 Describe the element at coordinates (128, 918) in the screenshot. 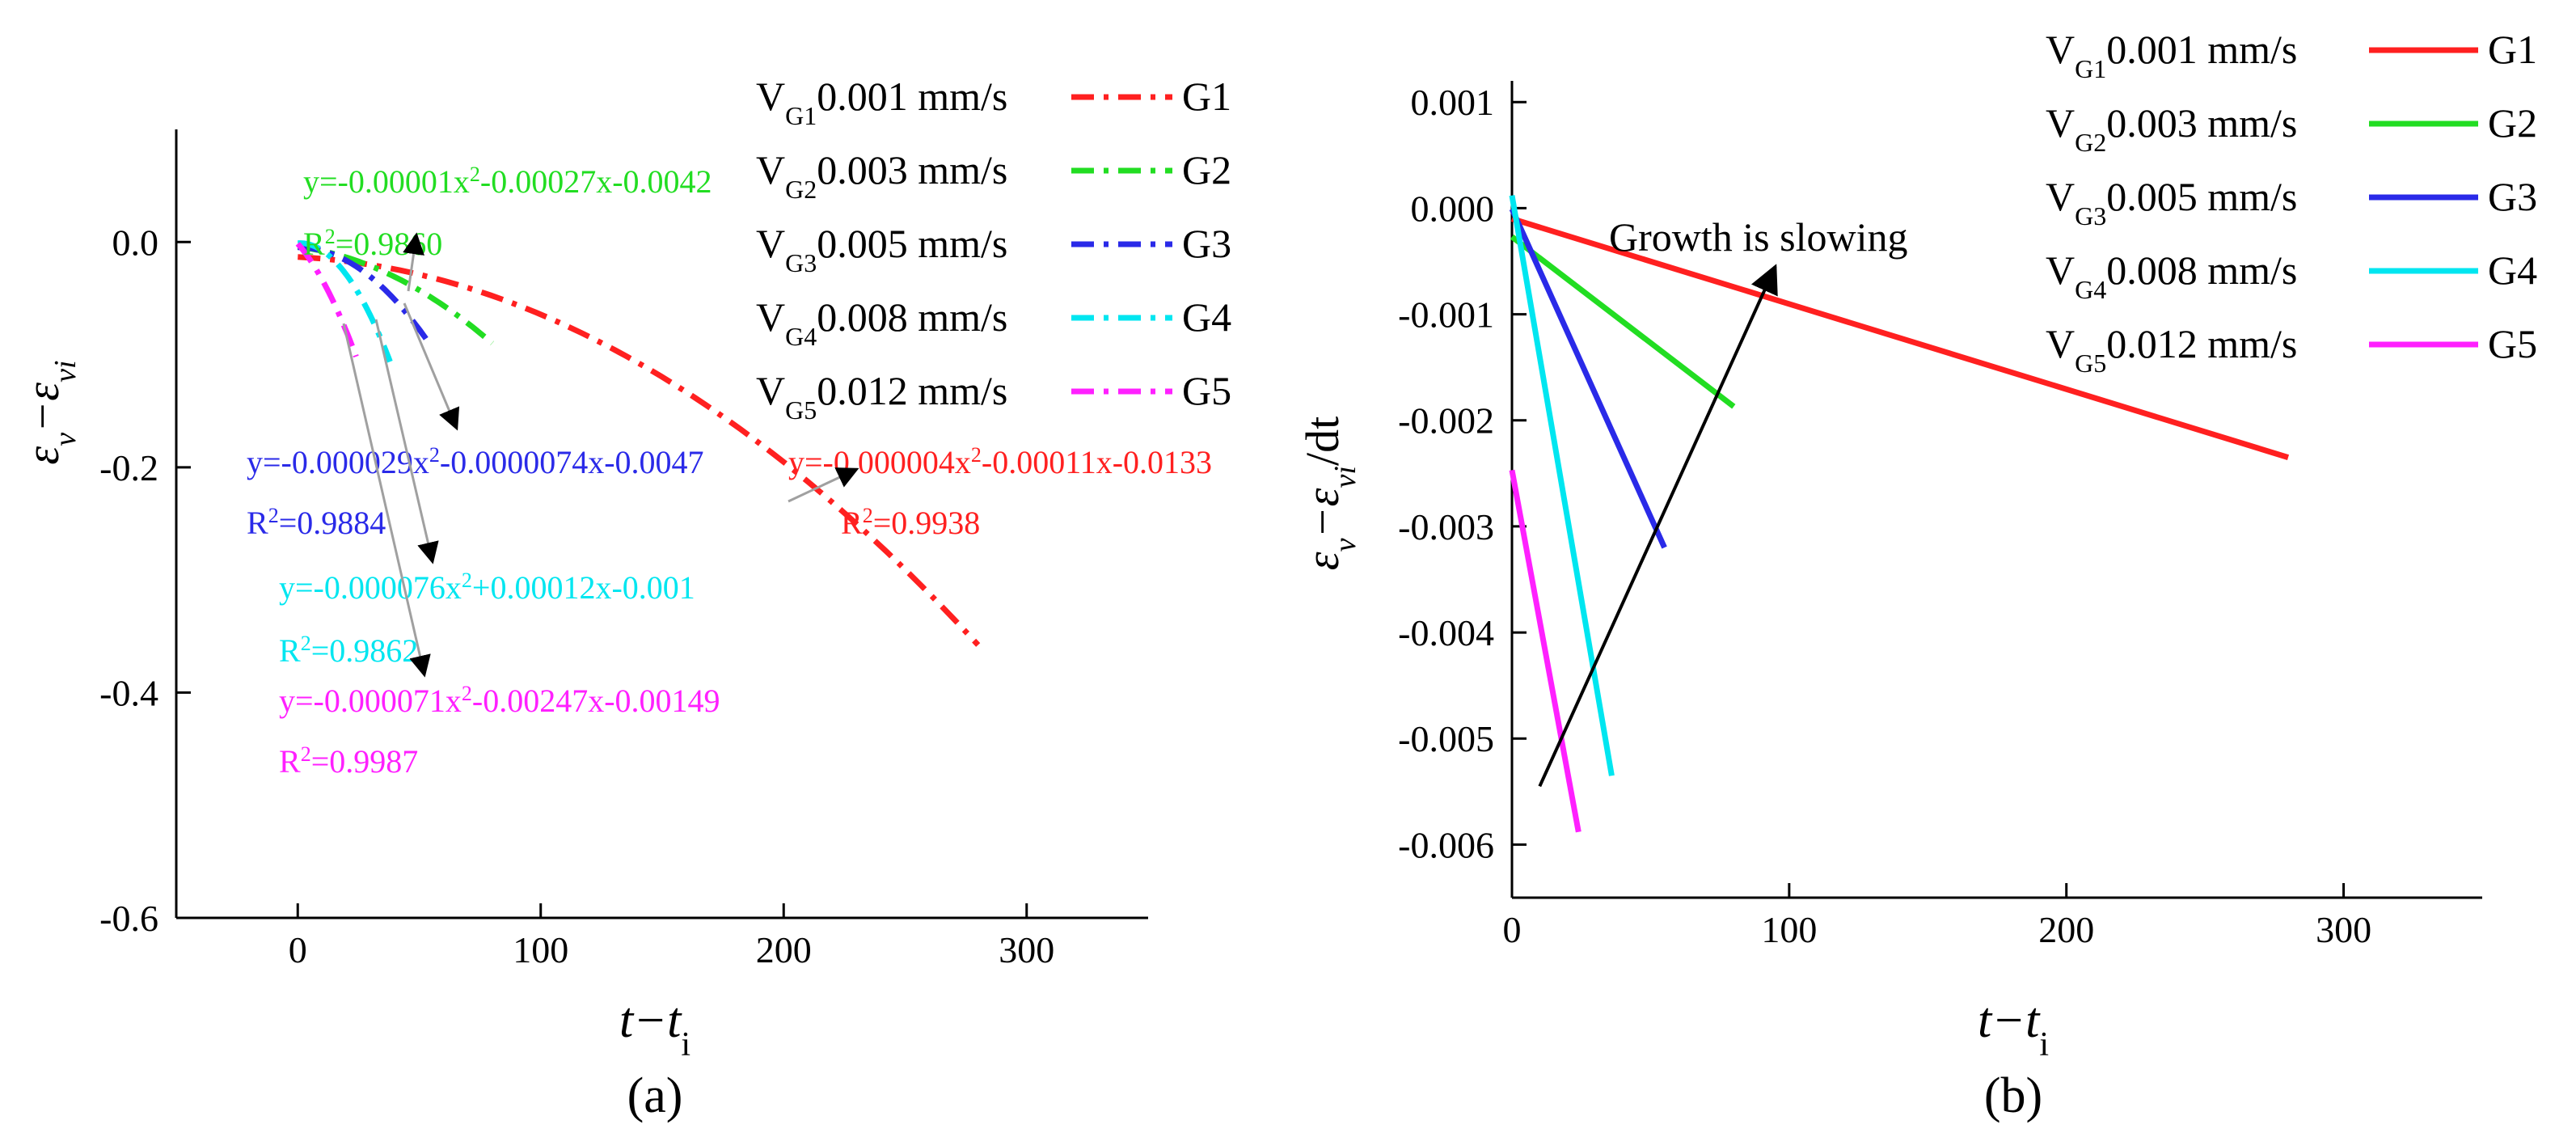

I see `panel-a-y-tick-label: -0.6` at that location.